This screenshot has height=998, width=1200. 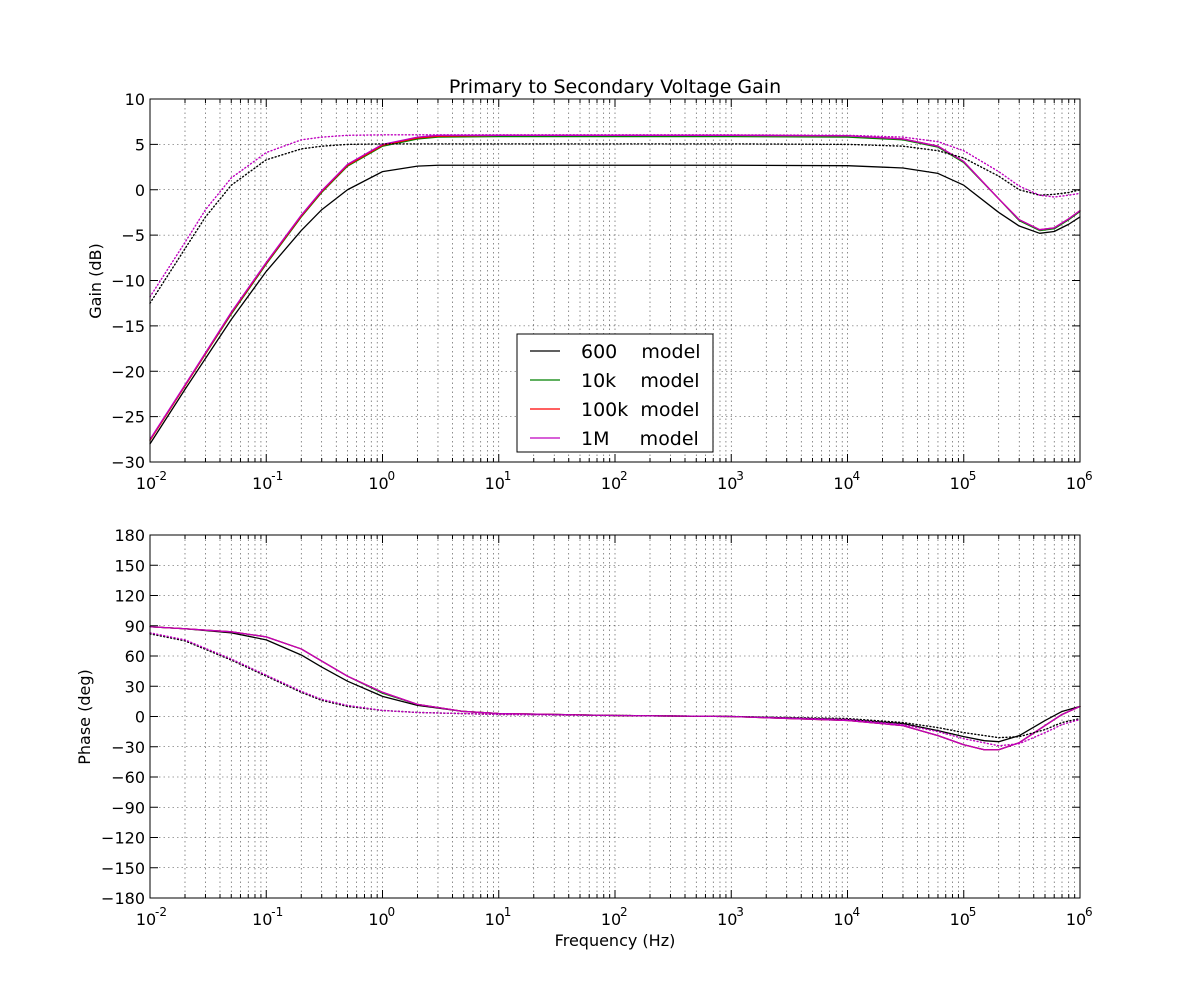 I want to click on phase-ytick-label: 120, so click(x=129, y=596).